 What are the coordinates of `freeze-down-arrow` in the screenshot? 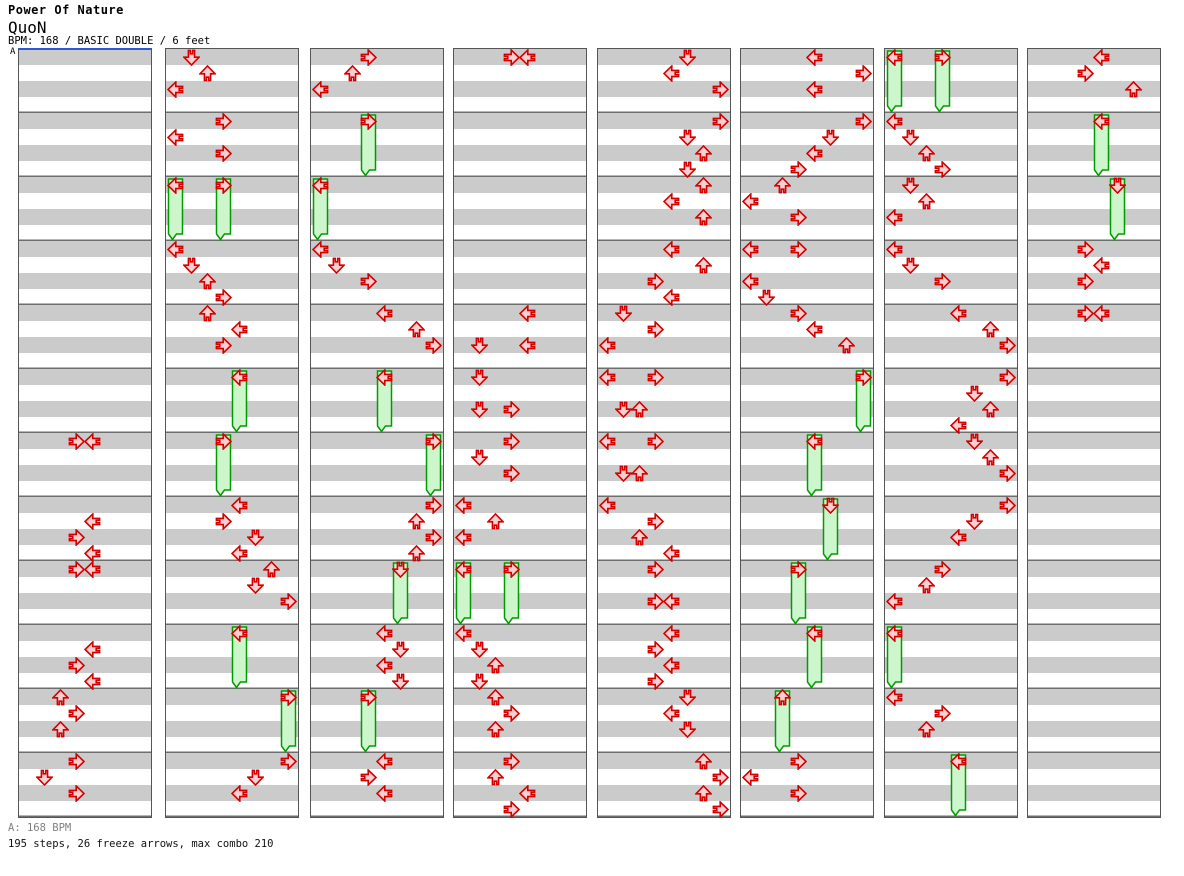 It's located at (831, 505).